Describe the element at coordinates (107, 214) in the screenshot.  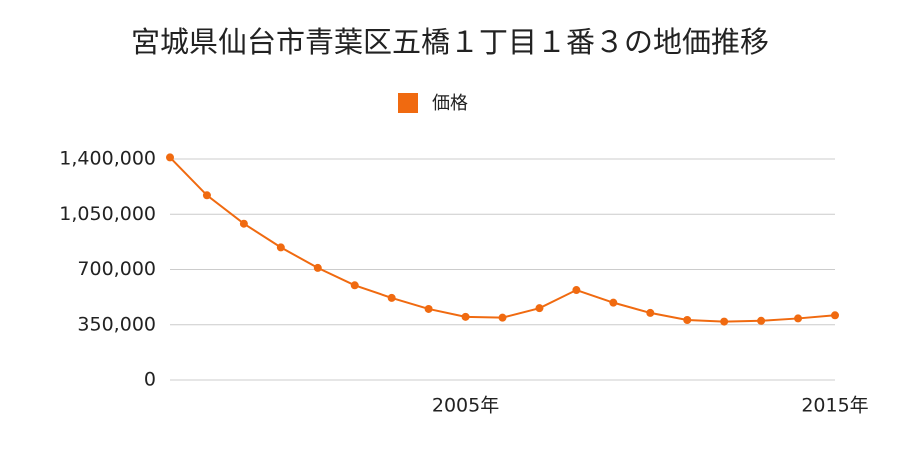
I see `y-tick-label: 1,050,000` at that location.